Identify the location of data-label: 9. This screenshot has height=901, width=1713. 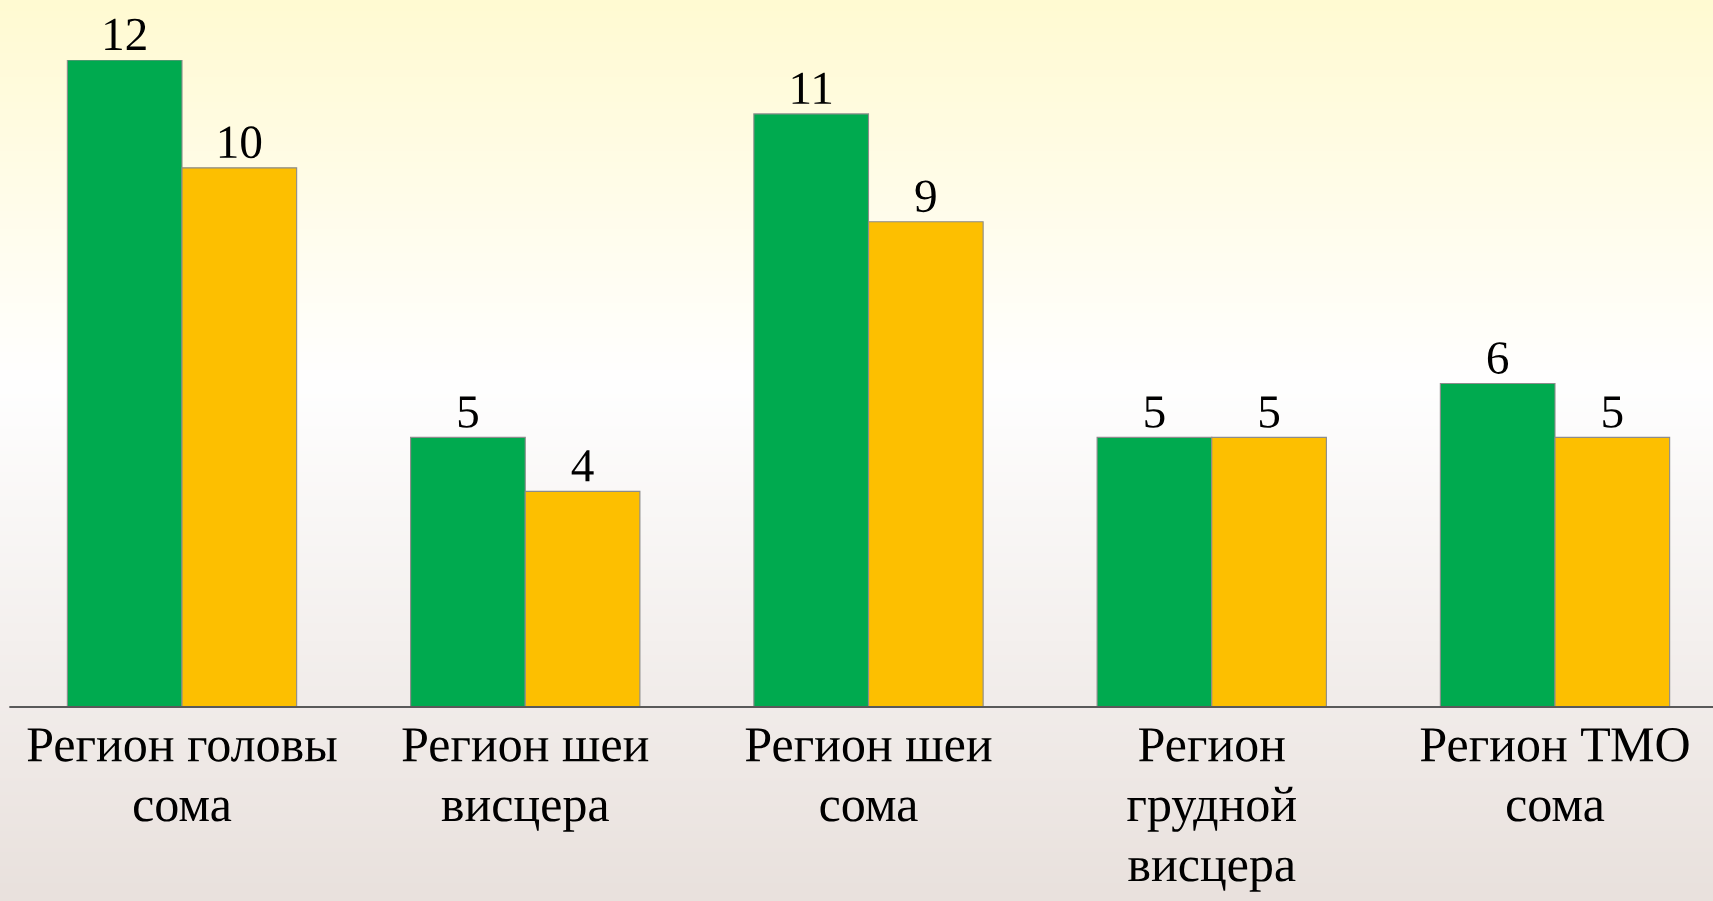
(925, 196).